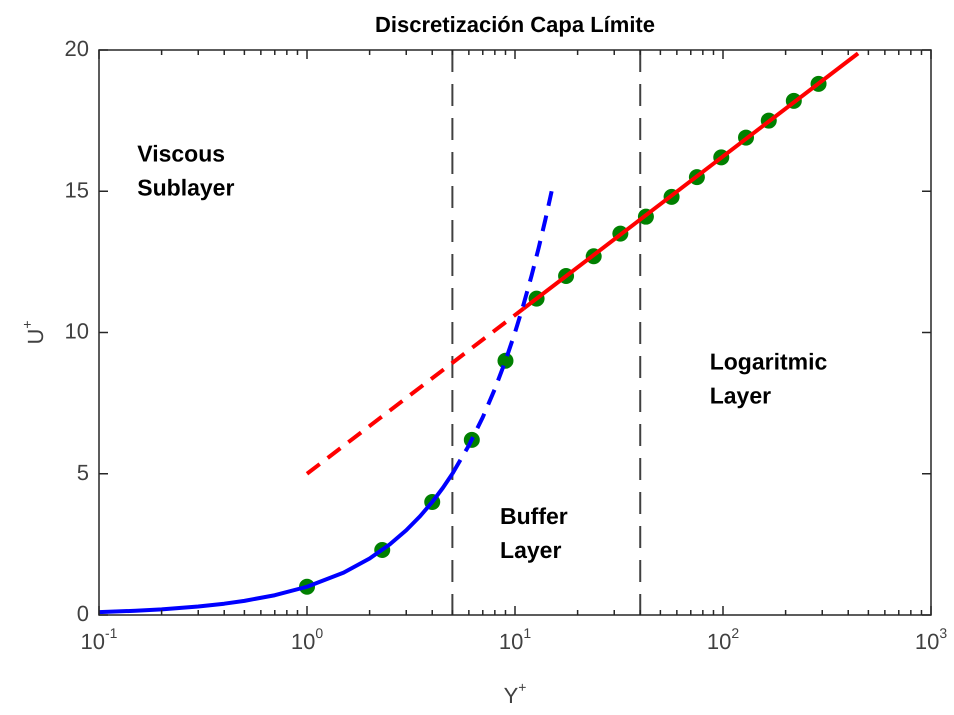  I want to click on chart-title: Discretización Capa Límite, so click(515, 25).